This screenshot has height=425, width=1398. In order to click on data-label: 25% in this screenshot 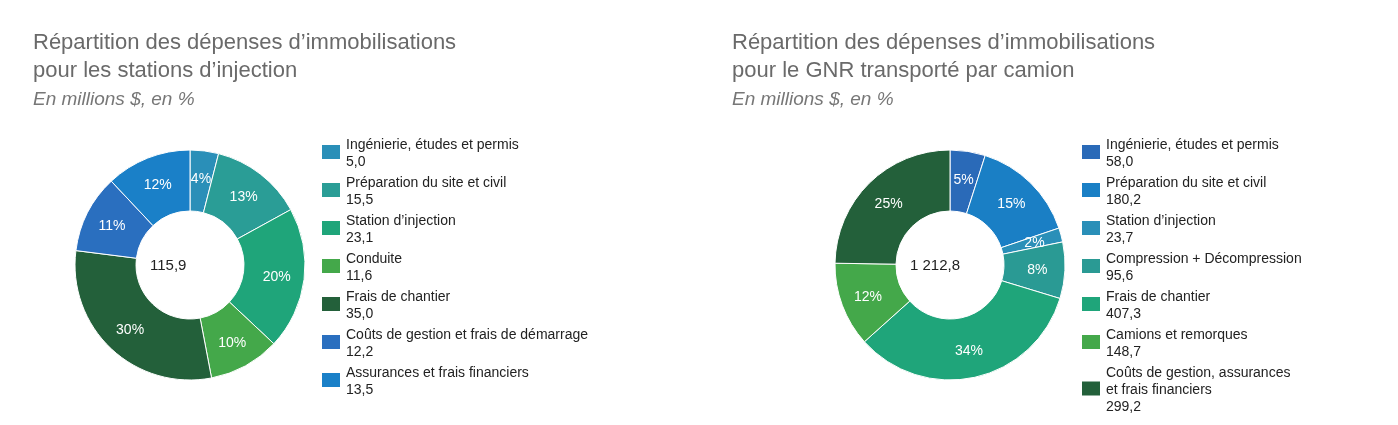, I will do `click(888, 202)`.